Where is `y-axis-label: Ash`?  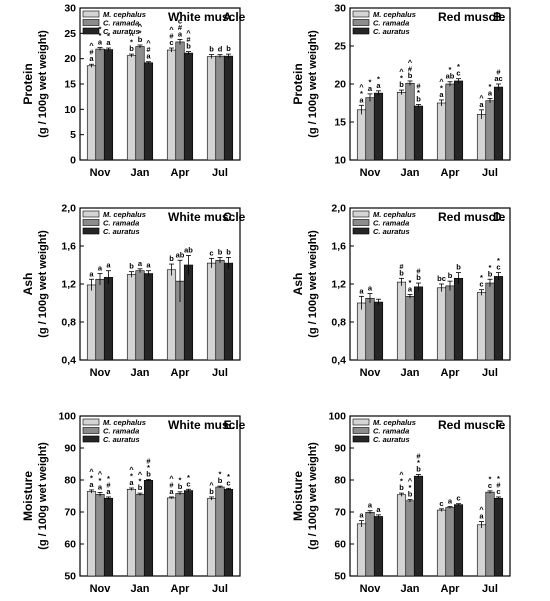
y-axis-label: Ash is located at coordinates (298, 284).